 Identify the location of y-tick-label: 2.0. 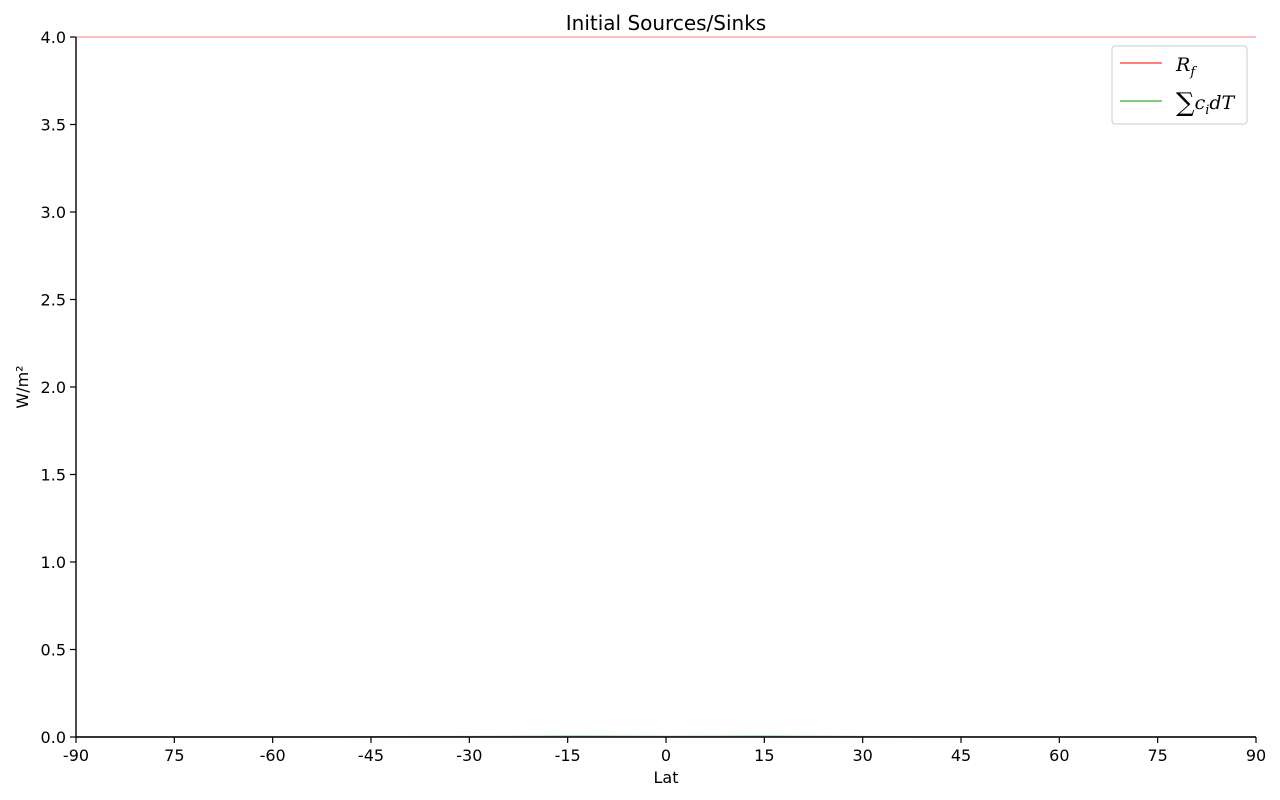
(53, 387).